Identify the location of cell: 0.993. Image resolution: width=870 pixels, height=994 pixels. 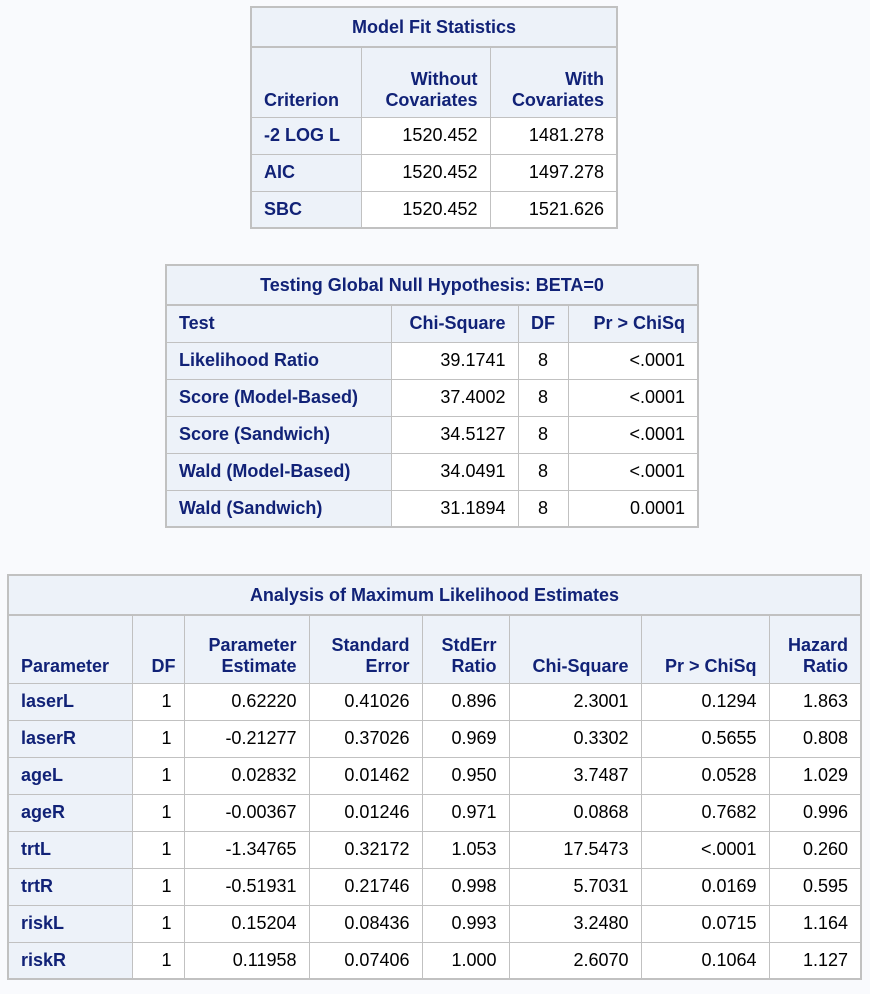
(465, 923).